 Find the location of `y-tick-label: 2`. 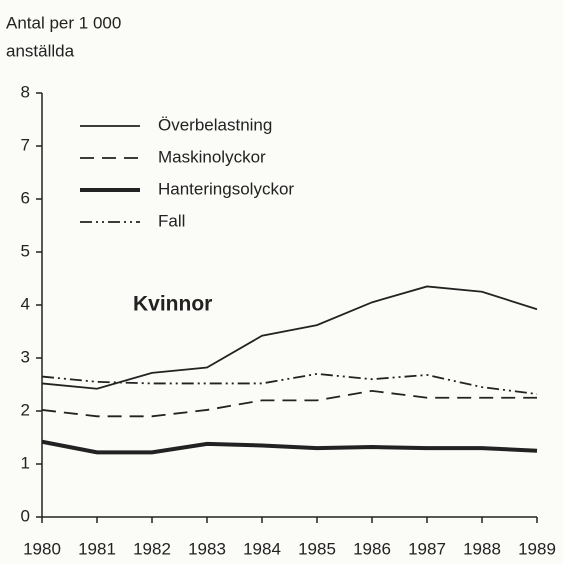

y-tick-label: 2 is located at coordinates (25, 409).